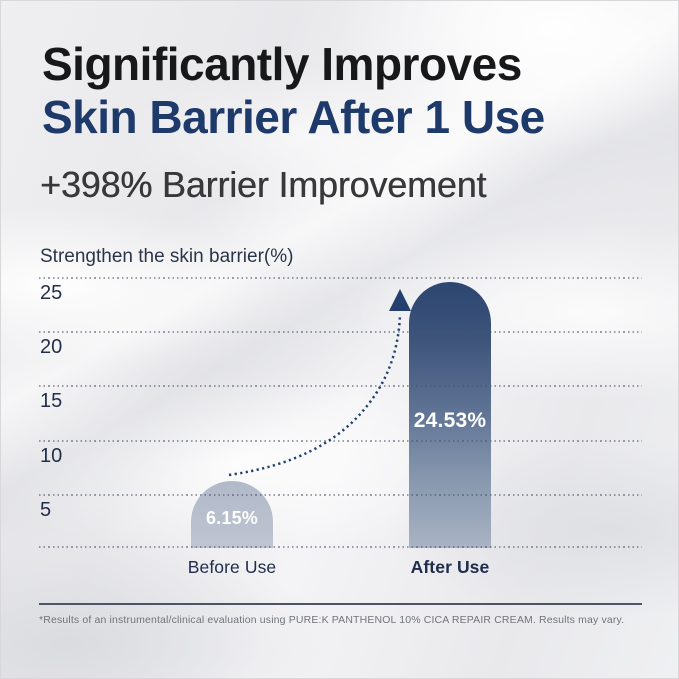 The height and width of the screenshot is (679, 679). What do you see at coordinates (167, 256) in the screenshot?
I see `chart-title: Strengthen the skin barrier(%)` at bounding box center [167, 256].